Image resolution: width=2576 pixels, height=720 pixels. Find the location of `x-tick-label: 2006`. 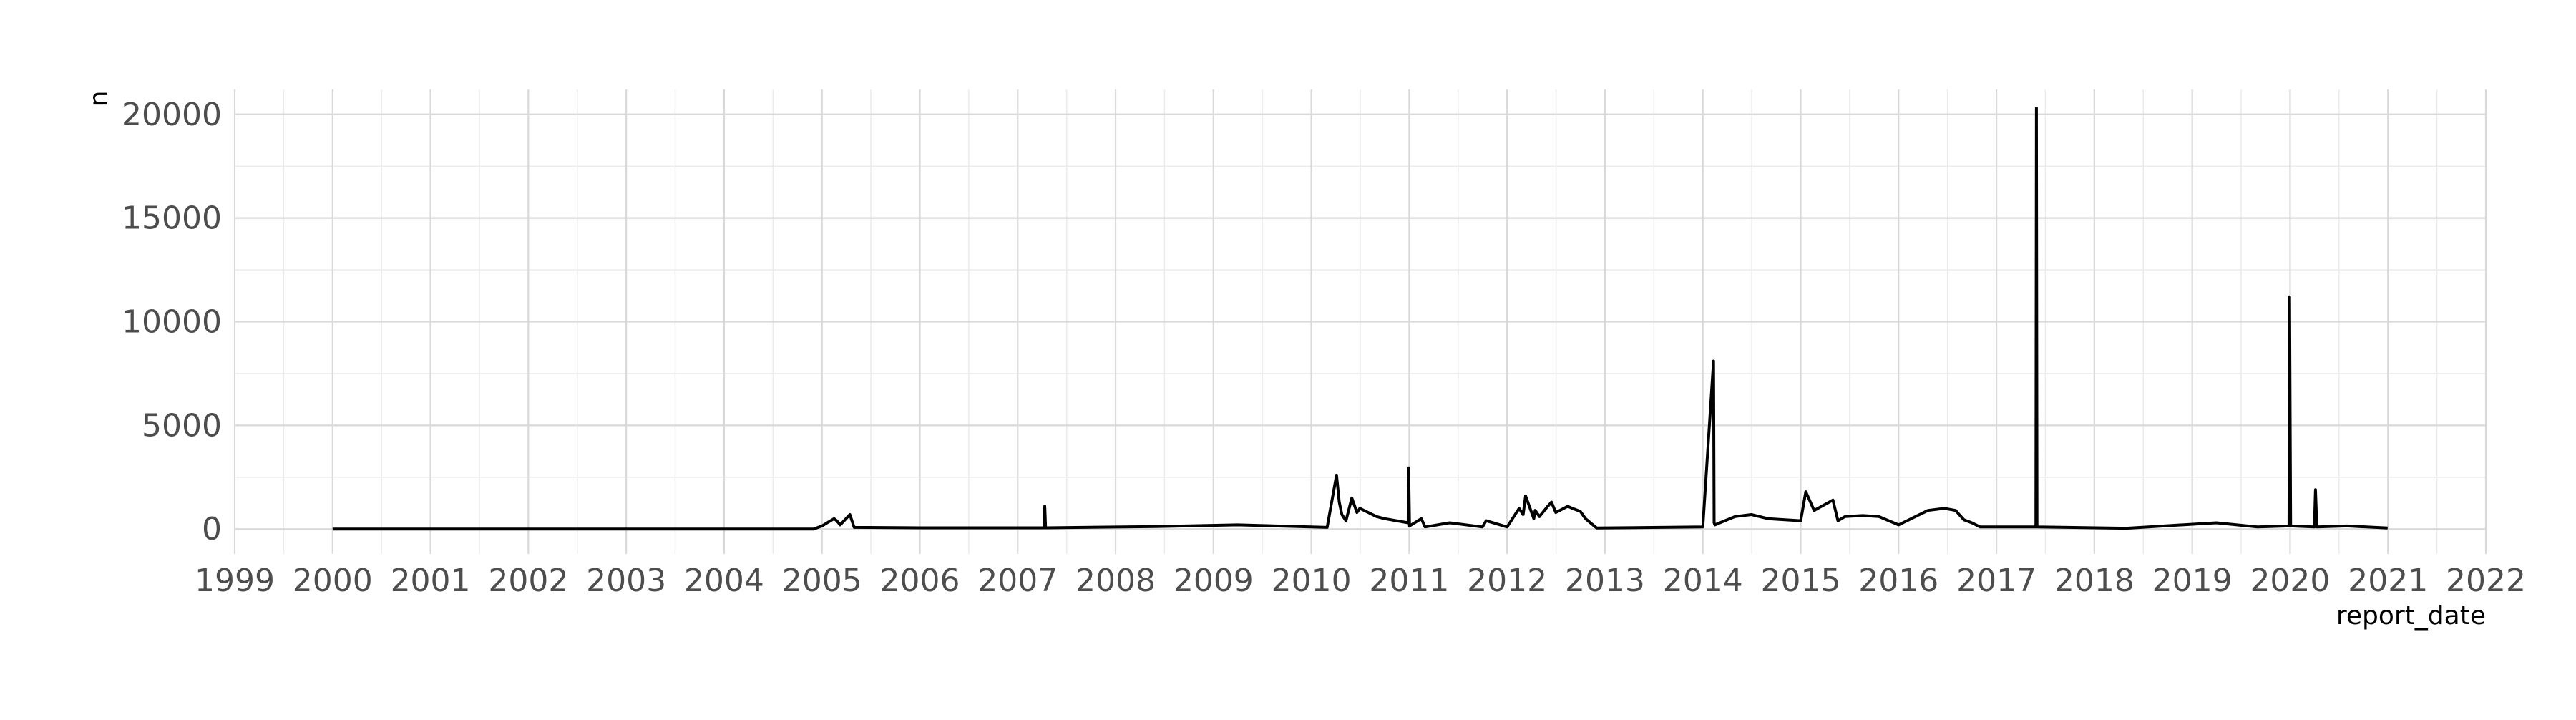

x-tick-label: 2006 is located at coordinates (919, 581).